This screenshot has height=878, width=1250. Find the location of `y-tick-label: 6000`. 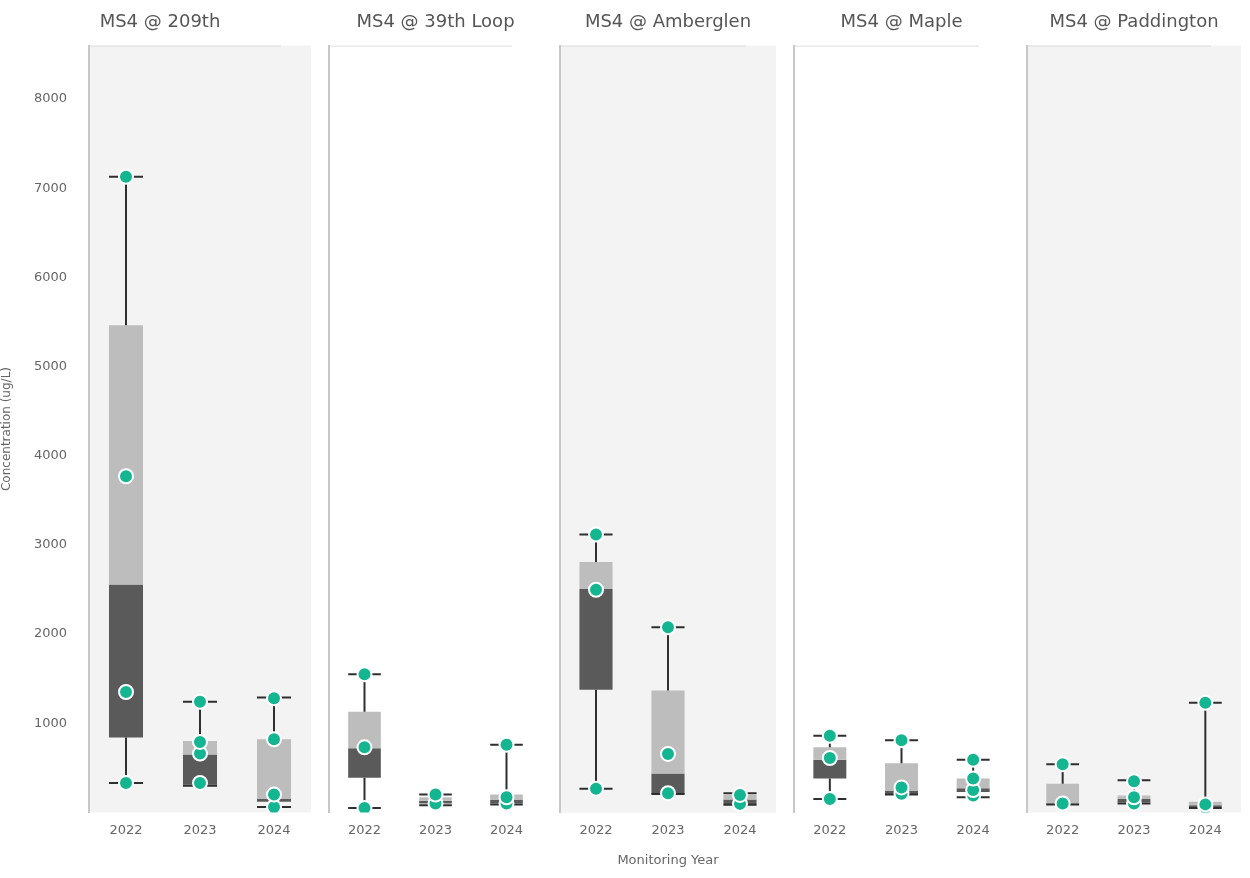

y-tick-label: 6000 is located at coordinates (50, 276).